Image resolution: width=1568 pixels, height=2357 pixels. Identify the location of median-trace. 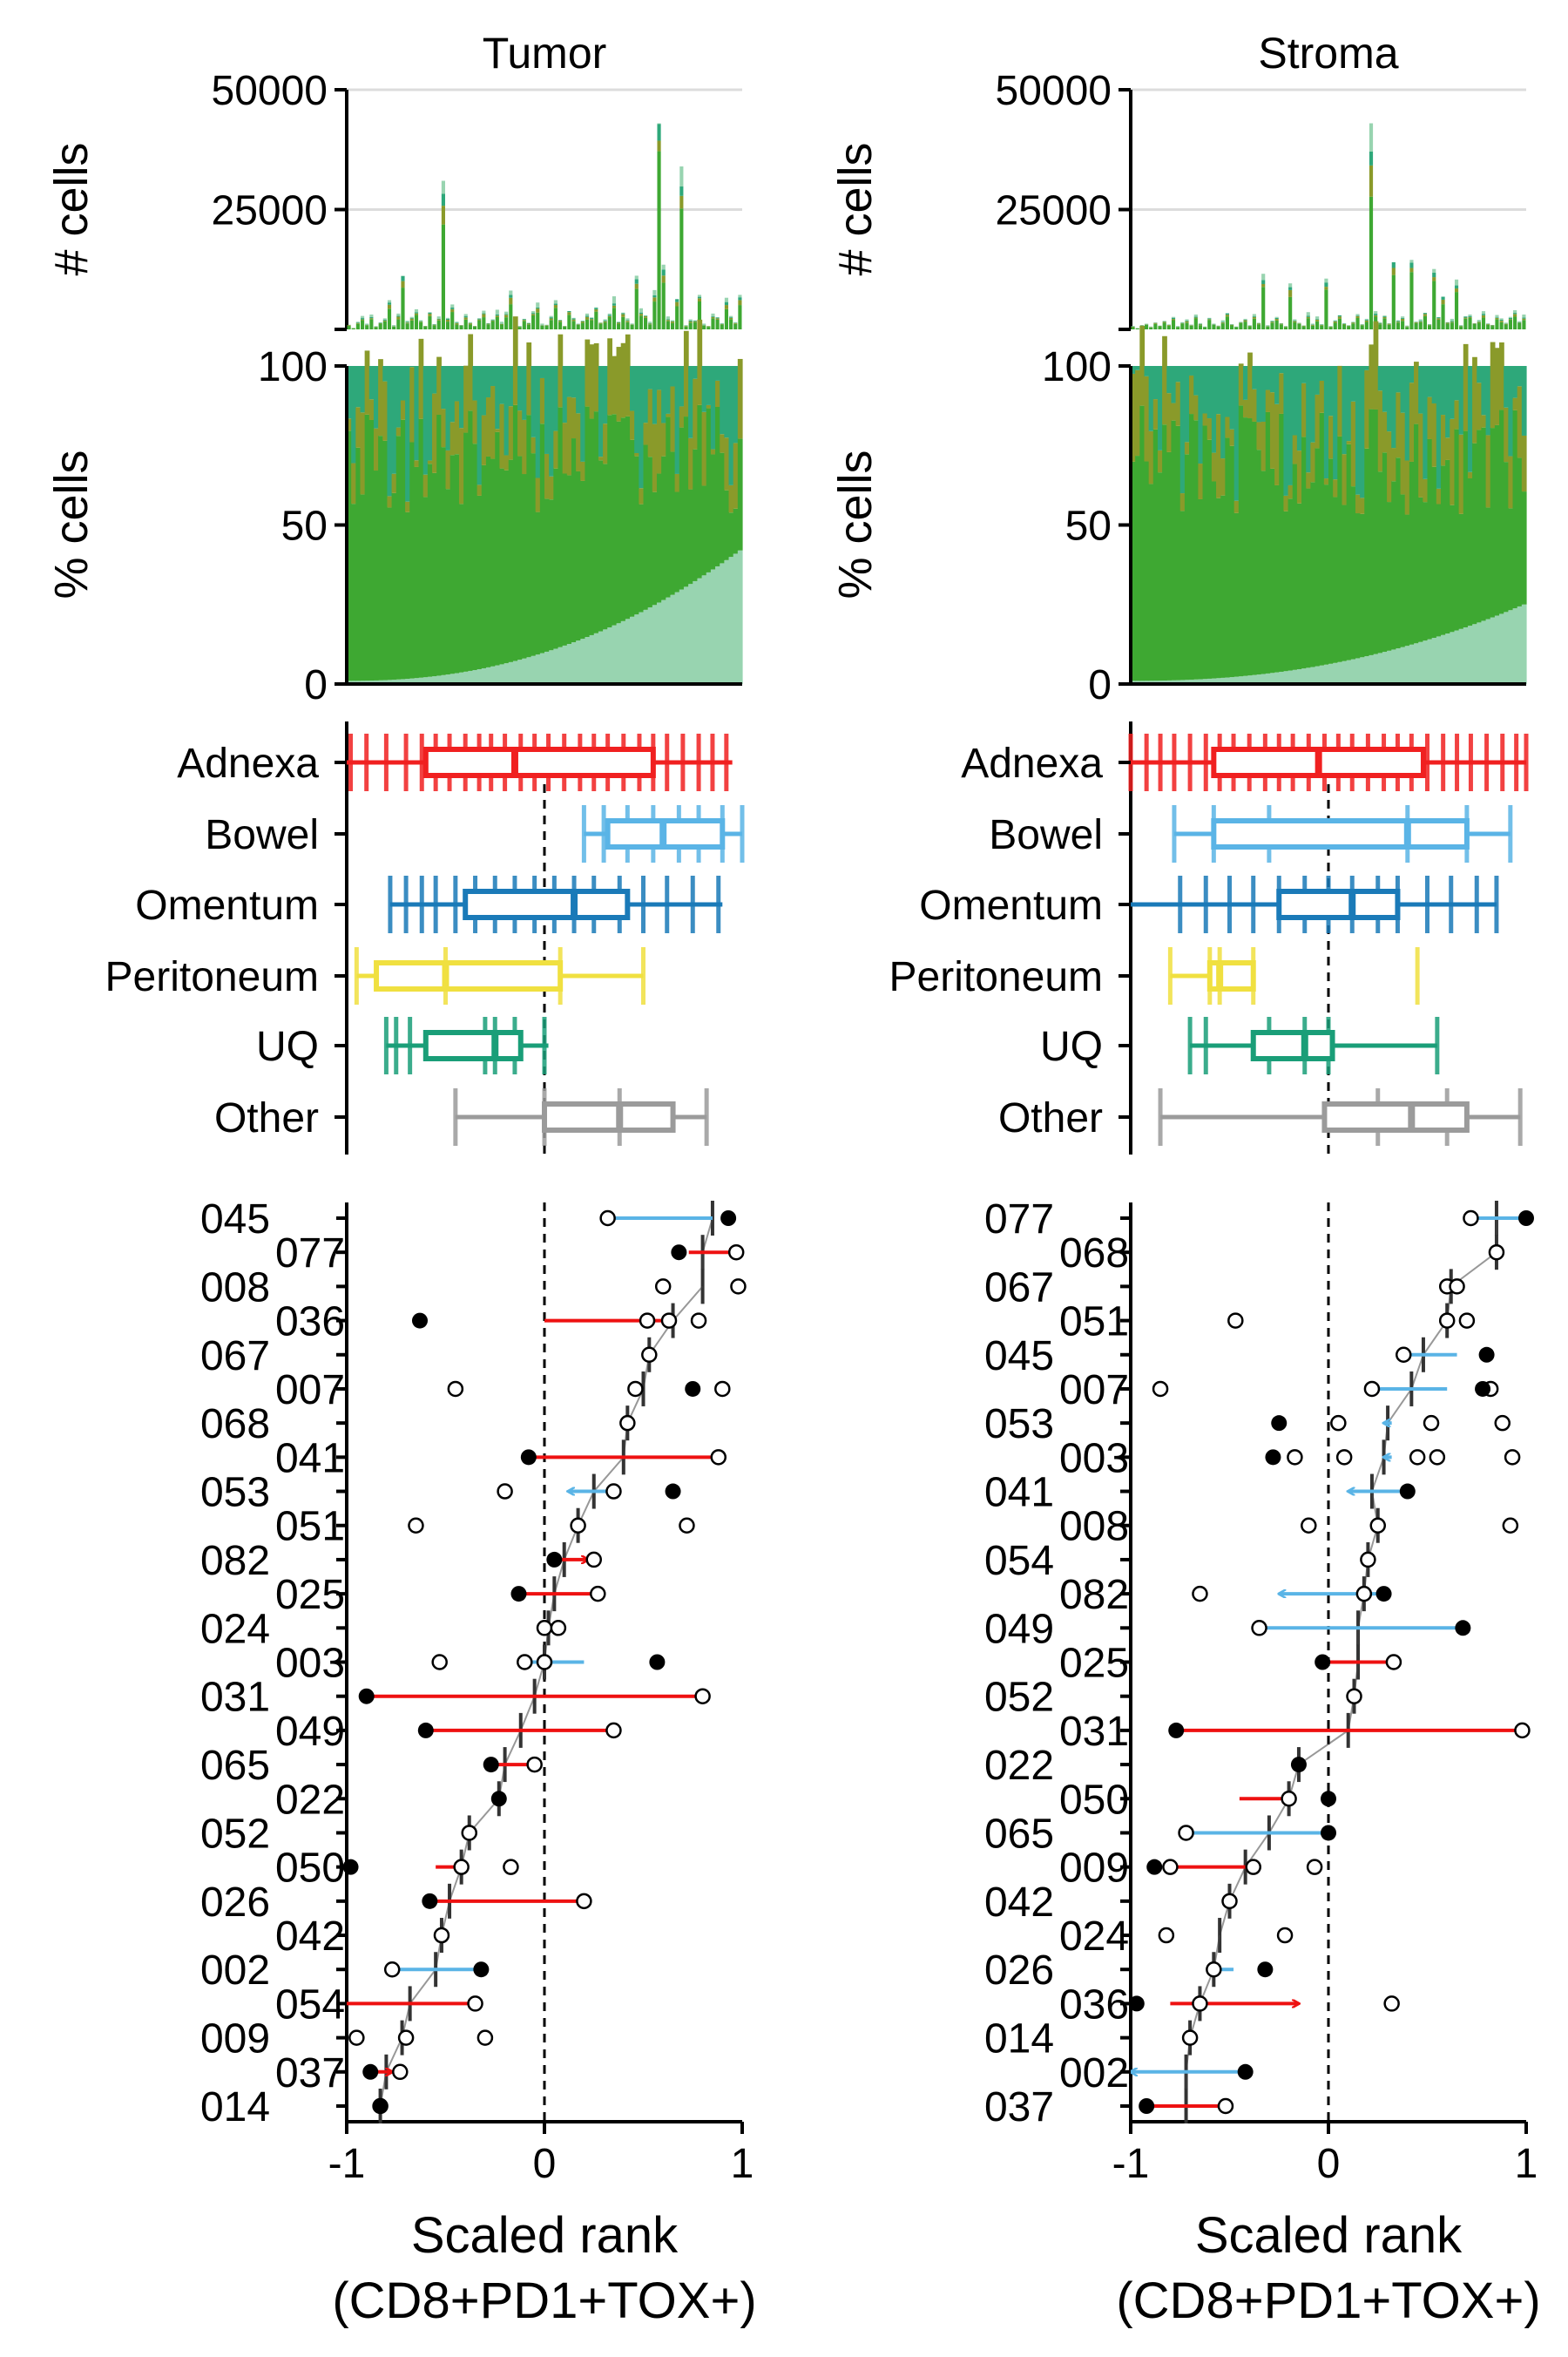
(513, 1747).